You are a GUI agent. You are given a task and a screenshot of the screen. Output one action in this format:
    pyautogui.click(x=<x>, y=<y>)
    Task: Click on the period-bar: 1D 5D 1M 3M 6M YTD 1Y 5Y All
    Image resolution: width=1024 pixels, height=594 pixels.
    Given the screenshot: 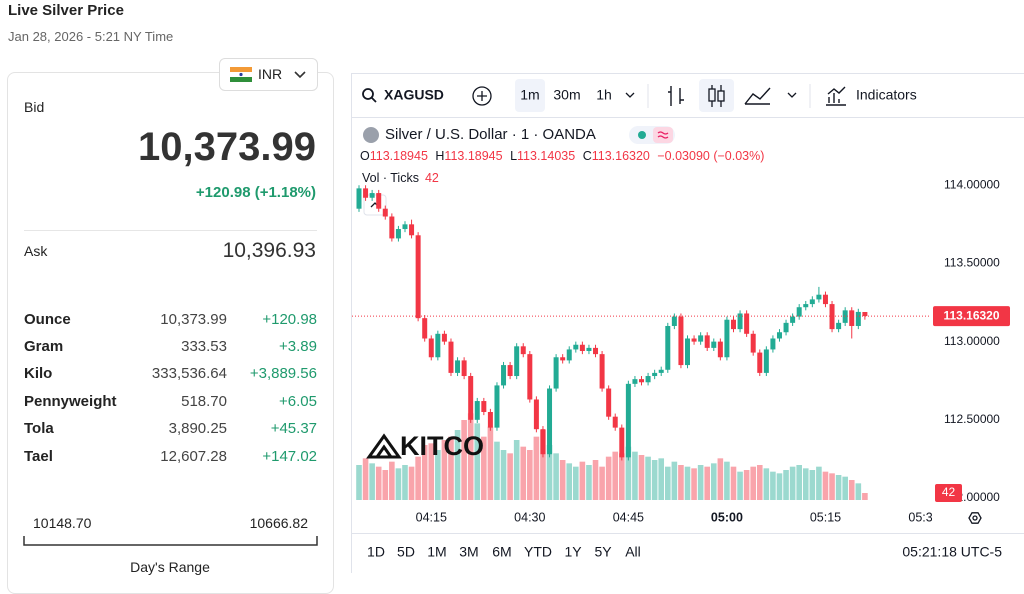 What is the action you would take?
    pyautogui.click(x=504, y=552)
    